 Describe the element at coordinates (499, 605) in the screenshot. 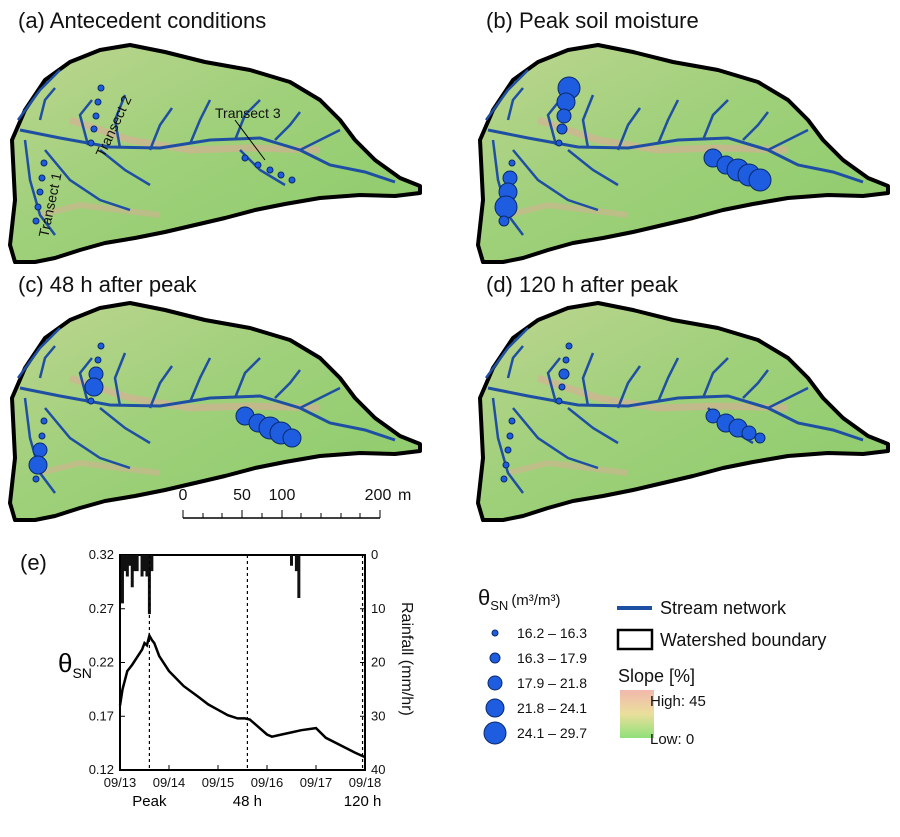

I see `theta-sub: SN` at that location.